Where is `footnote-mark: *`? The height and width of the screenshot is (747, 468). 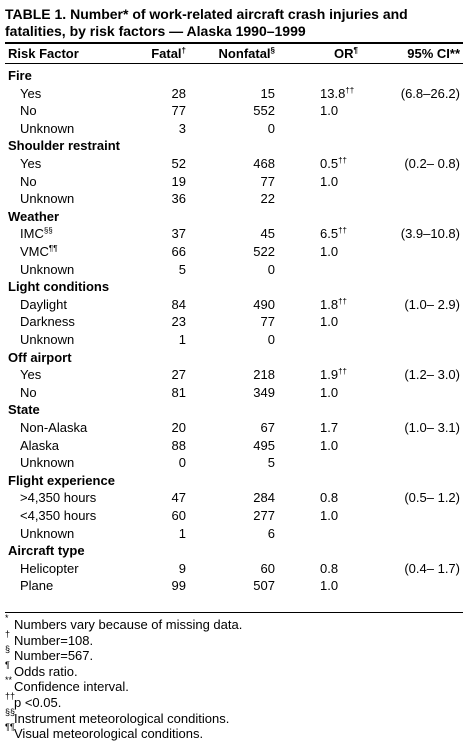
footnote-mark: * is located at coordinates (7, 618).